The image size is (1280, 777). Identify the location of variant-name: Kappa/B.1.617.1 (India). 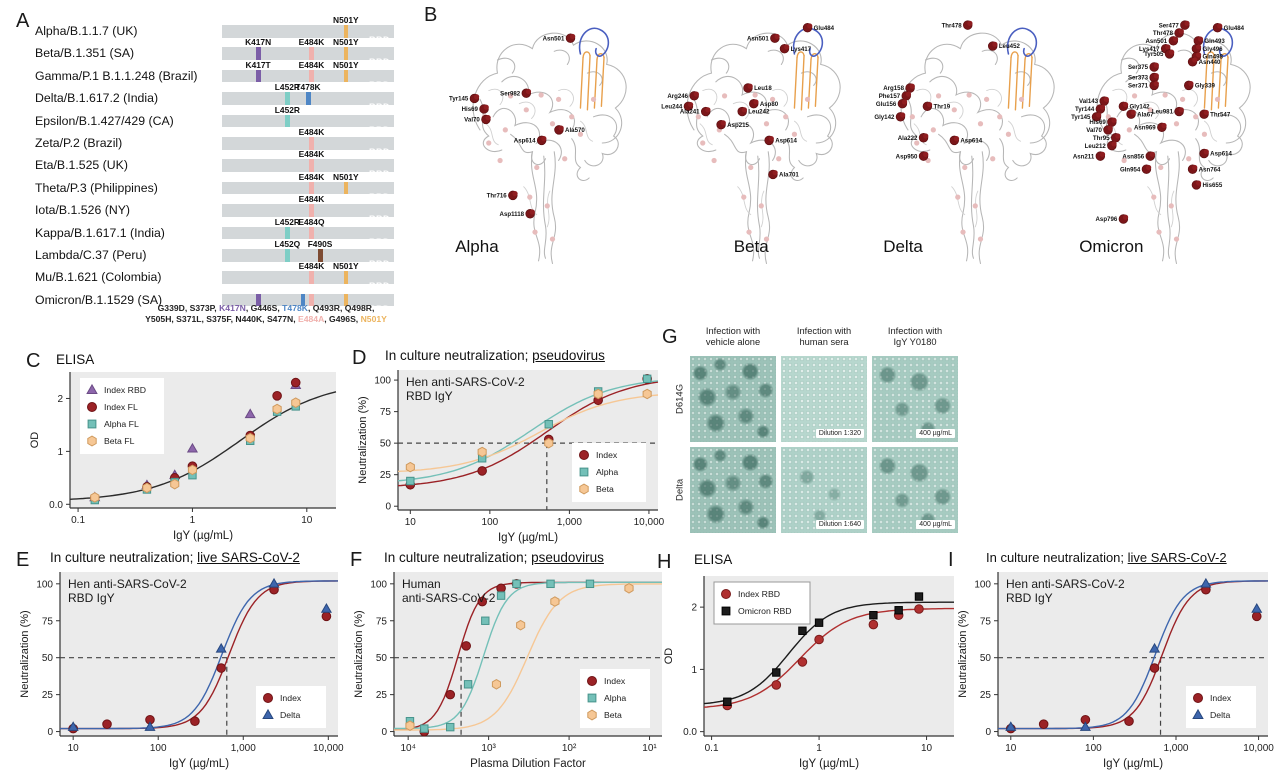
(100, 232).